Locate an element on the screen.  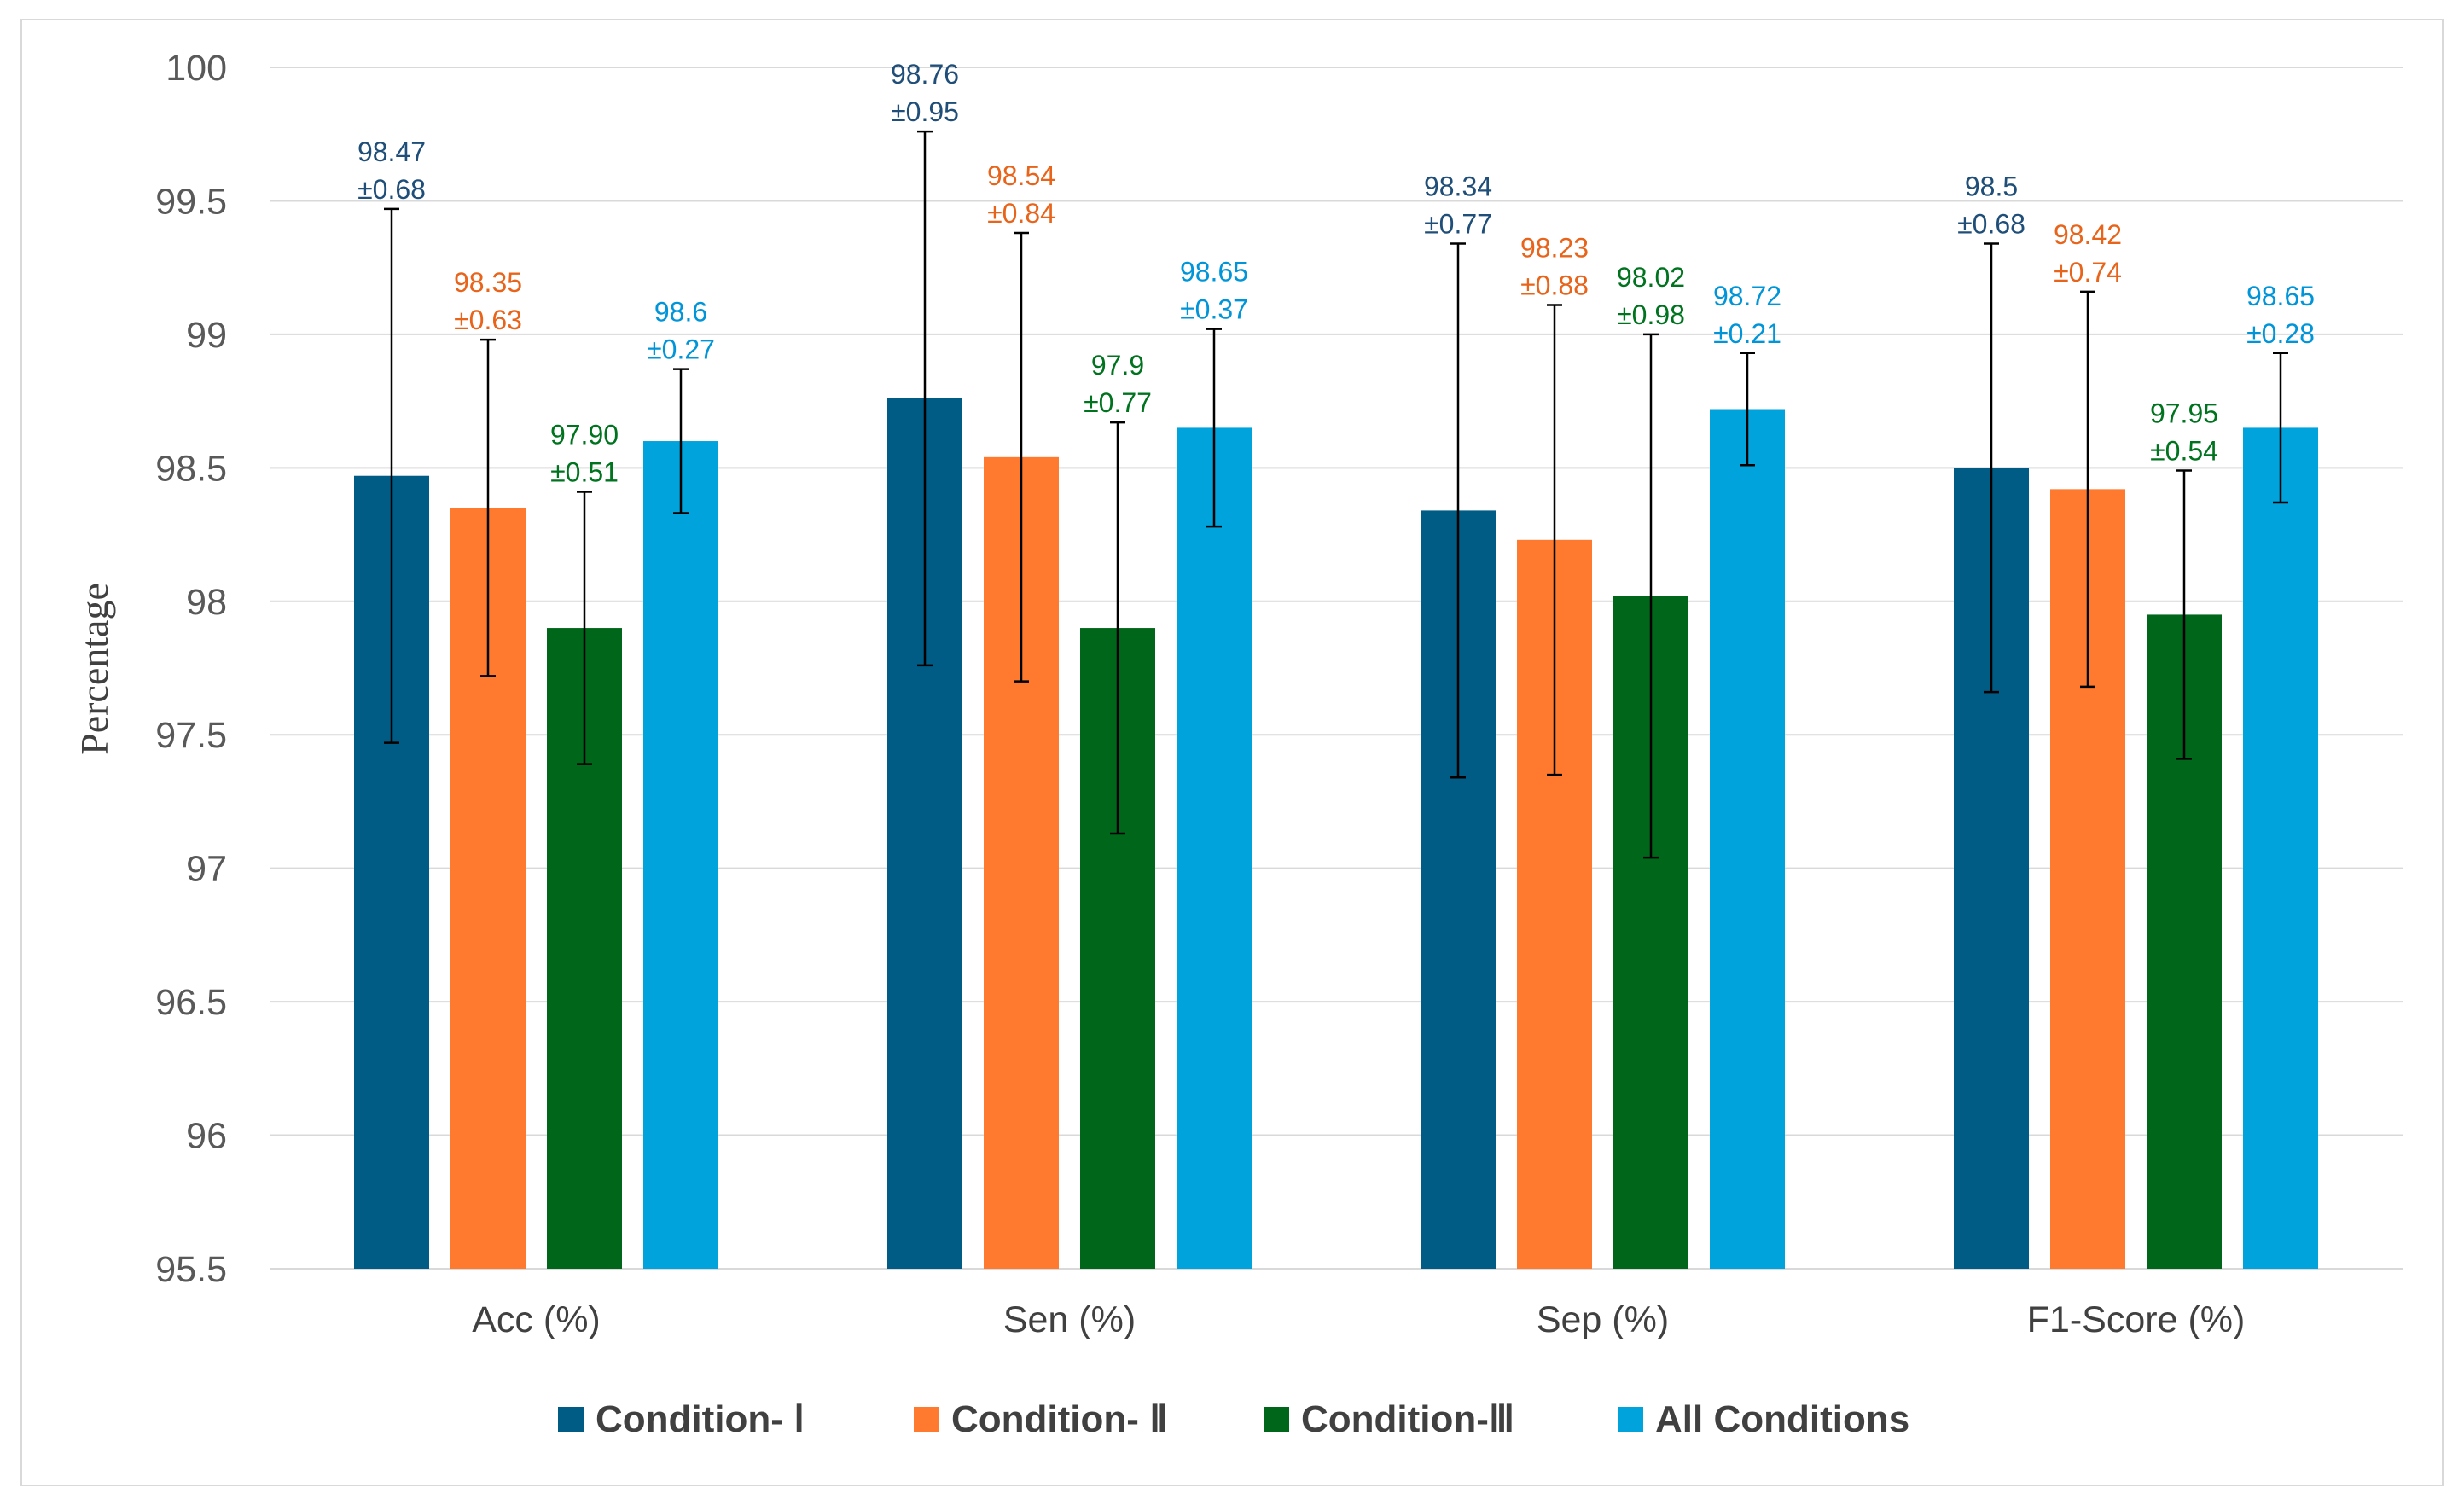
legend-label: Condition- Ⅰ is located at coordinates (700, 1419).